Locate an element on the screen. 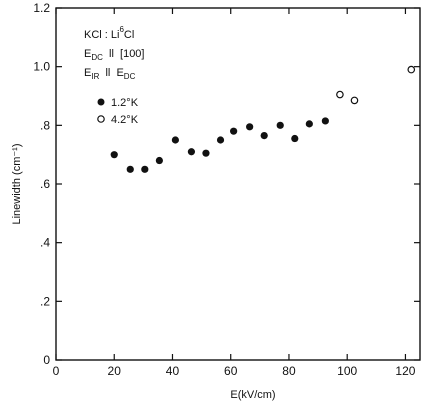  annotation-eir-main: E is located at coordinates (87, 73).